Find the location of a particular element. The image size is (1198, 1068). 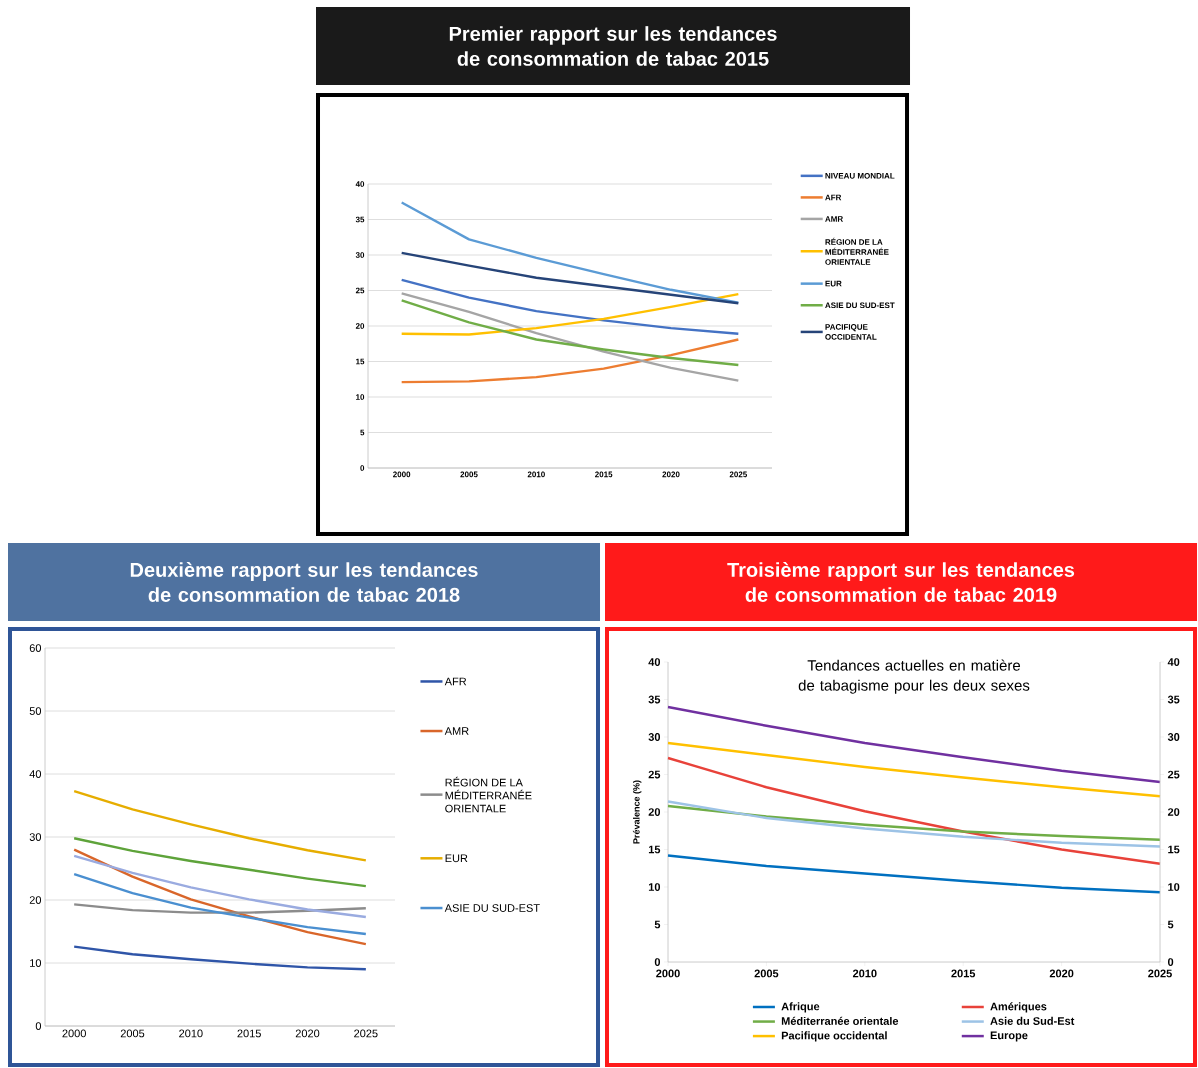

chart-title: Deuxième rapport sur les tendances de consommation de tabac 2018 is located at coordinates (304, 582).